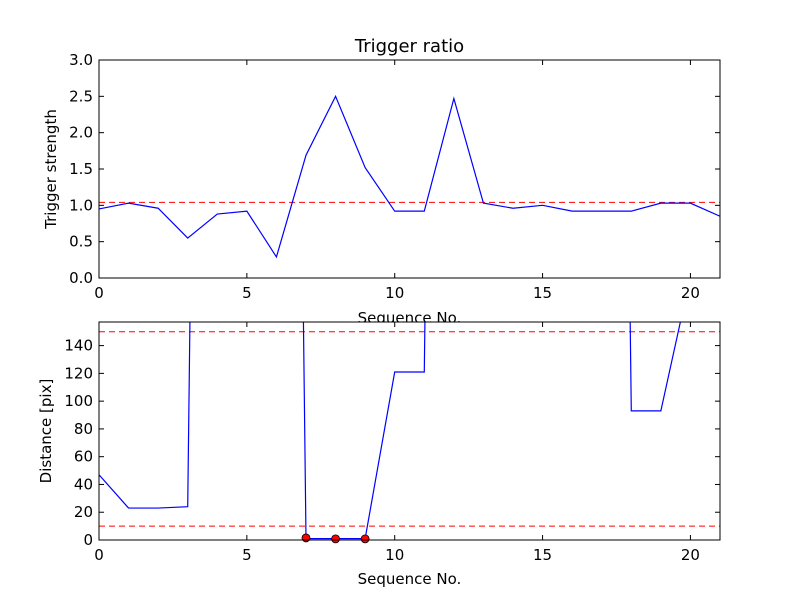 The width and height of the screenshot is (800, 600). What do you see at coordinates (51, 169) in the screenshot?
I see `y-axis-label: Trigger strength` at bounding box center [51, 169].